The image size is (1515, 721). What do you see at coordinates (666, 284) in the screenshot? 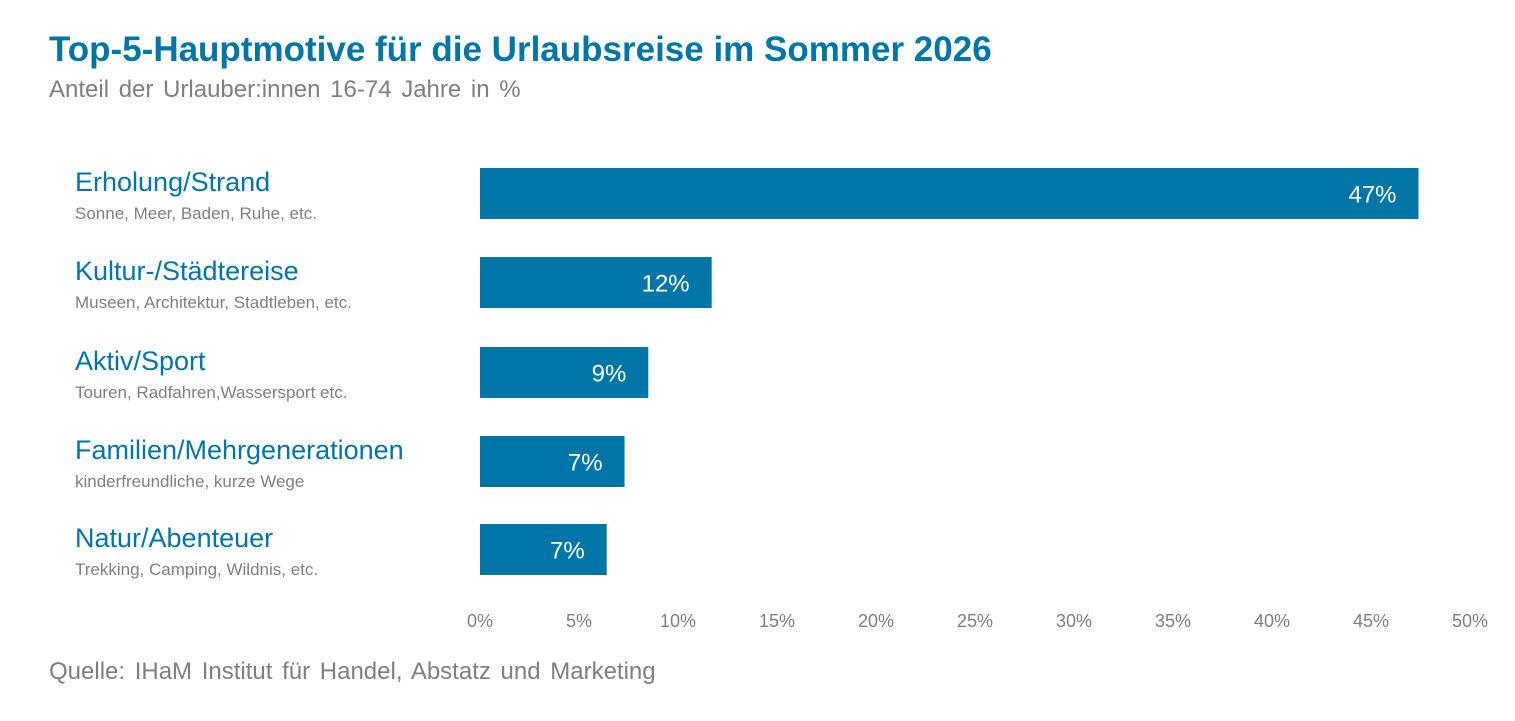
I see `data-label: 12%` at bounding box center [666, 284].